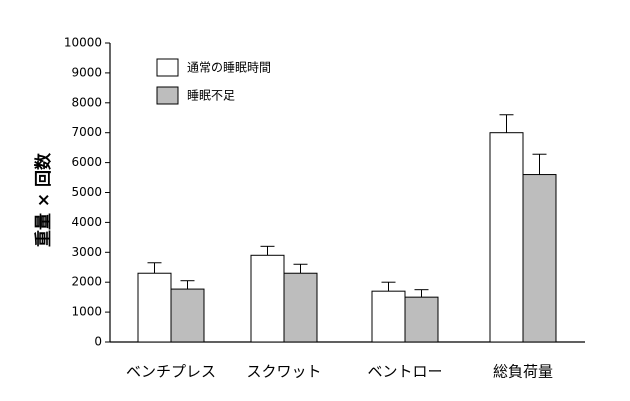  Describe the element at coordinates (86, 102) in the screenshot. I see `y-tick-label: 8000` at that location.